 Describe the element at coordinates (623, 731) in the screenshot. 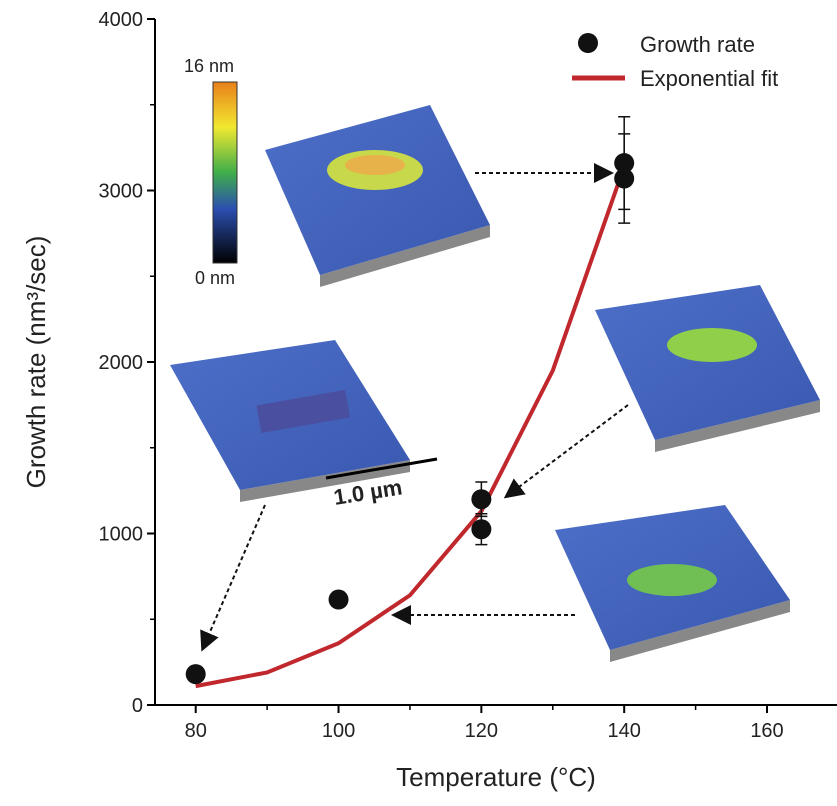

I see `x-tick-label: 140` at that location.